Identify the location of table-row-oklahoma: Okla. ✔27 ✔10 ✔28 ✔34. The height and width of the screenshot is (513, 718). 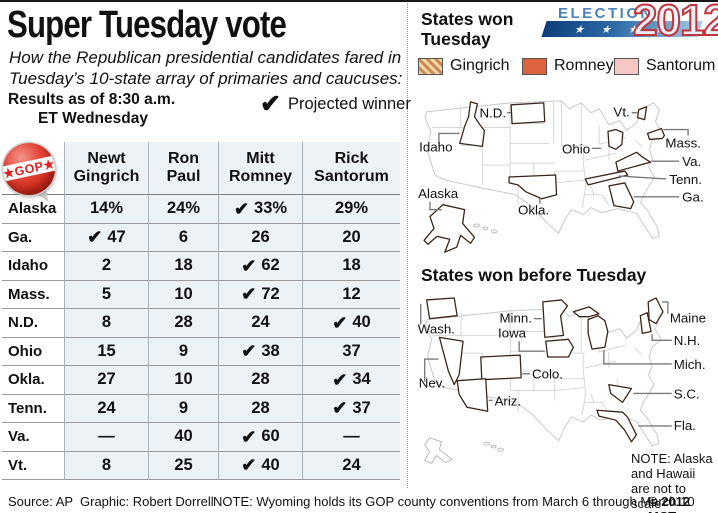
(201, 380).